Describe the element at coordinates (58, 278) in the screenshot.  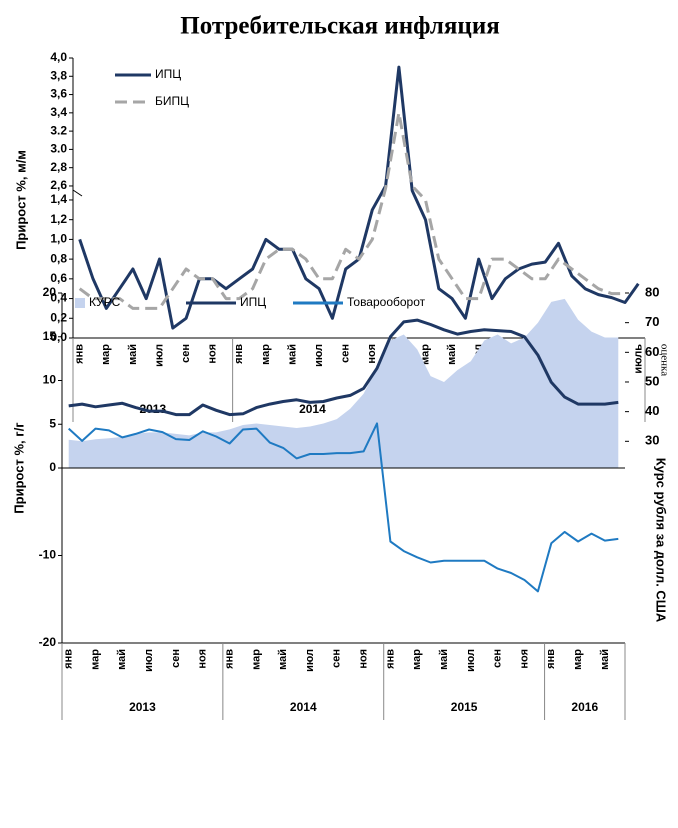
I see `y-tick-label: 0,6` at that location.